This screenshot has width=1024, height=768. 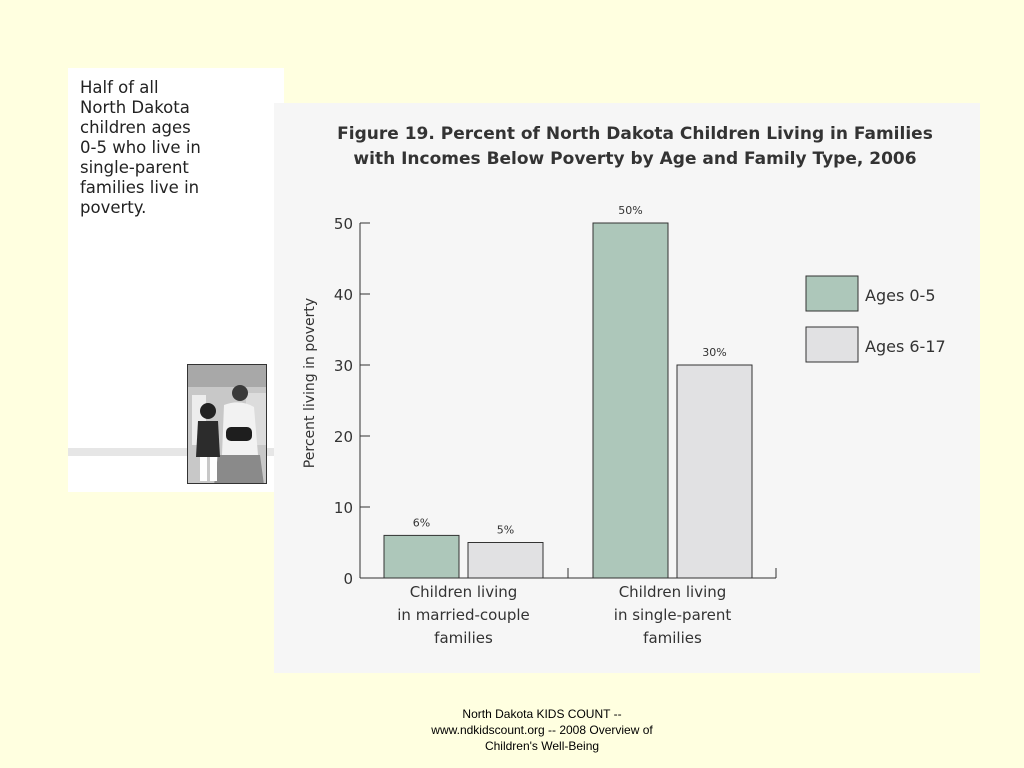 I want to click on family-photo, so click(x=227, y=424).